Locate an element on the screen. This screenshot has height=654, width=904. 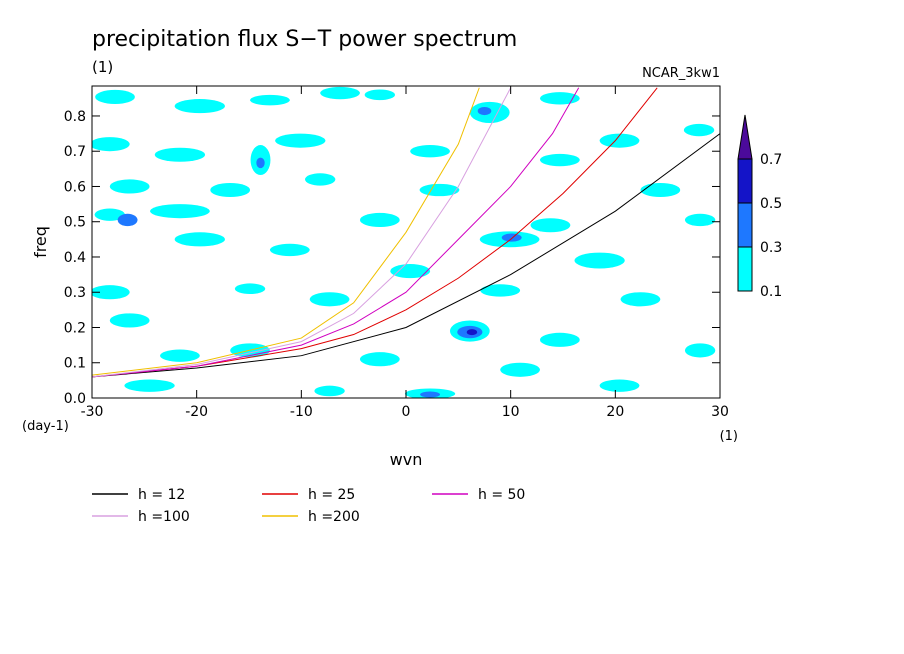
y-tick-label: 0.8 is located at coordinates (75, 117).